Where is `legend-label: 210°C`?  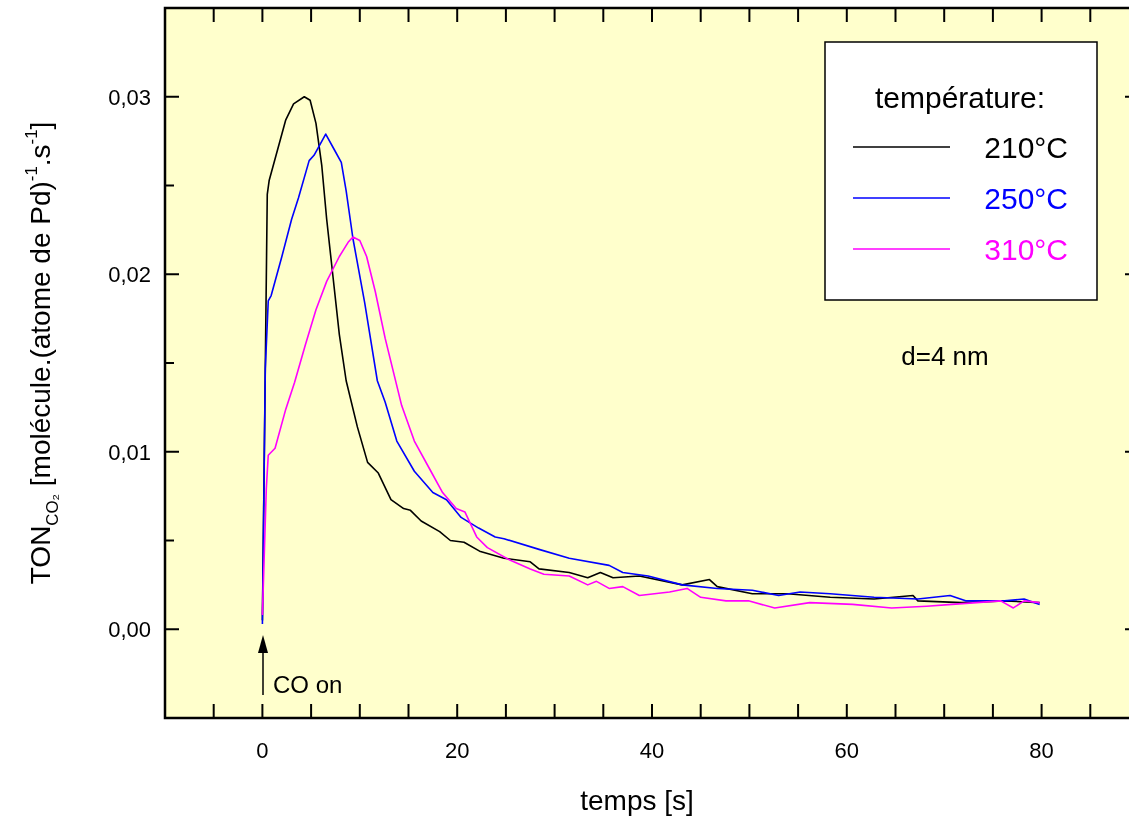
legend-label: 210°C is located at coordinates (1026, 147).